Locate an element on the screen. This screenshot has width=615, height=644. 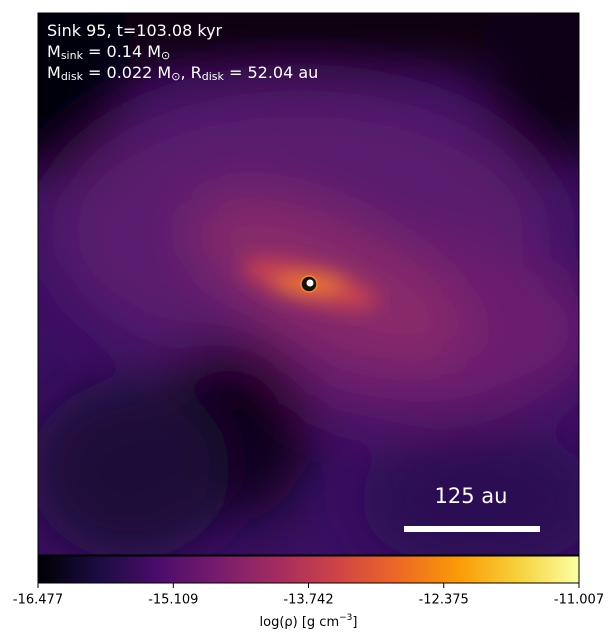
text-part: = 0.022 M is located at coordinates (127, 72).